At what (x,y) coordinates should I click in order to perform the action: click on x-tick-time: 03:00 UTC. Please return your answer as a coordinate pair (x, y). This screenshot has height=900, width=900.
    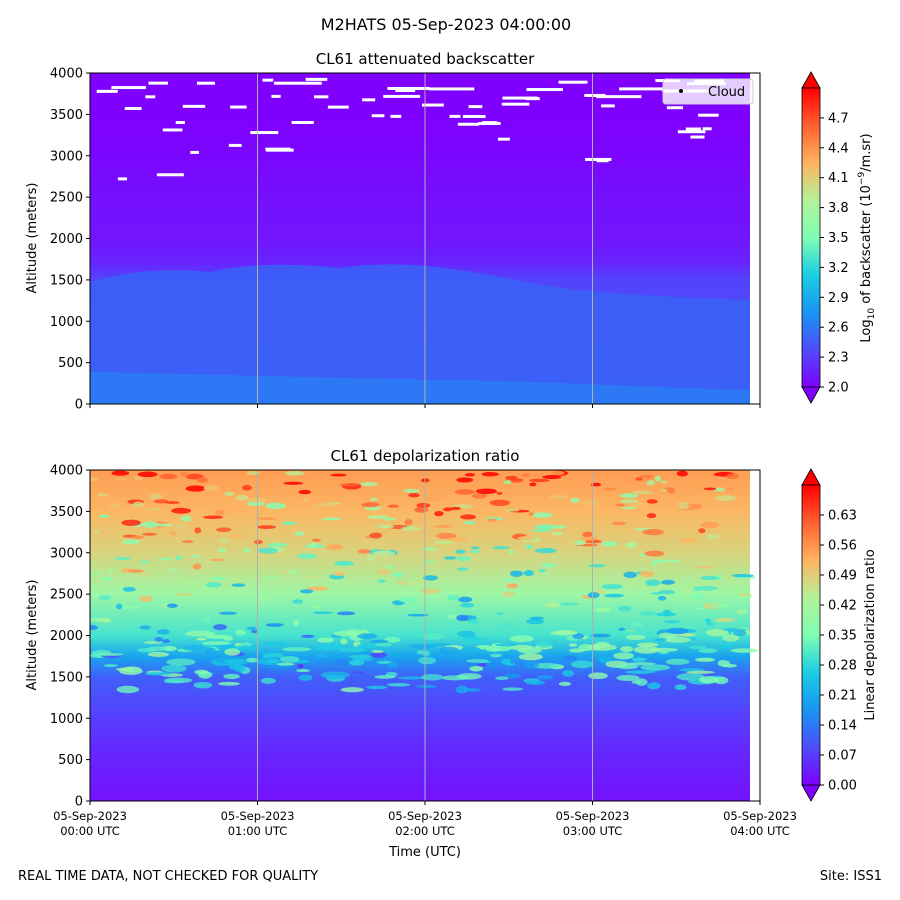
    Looking at the image, I should click on (593, 831).